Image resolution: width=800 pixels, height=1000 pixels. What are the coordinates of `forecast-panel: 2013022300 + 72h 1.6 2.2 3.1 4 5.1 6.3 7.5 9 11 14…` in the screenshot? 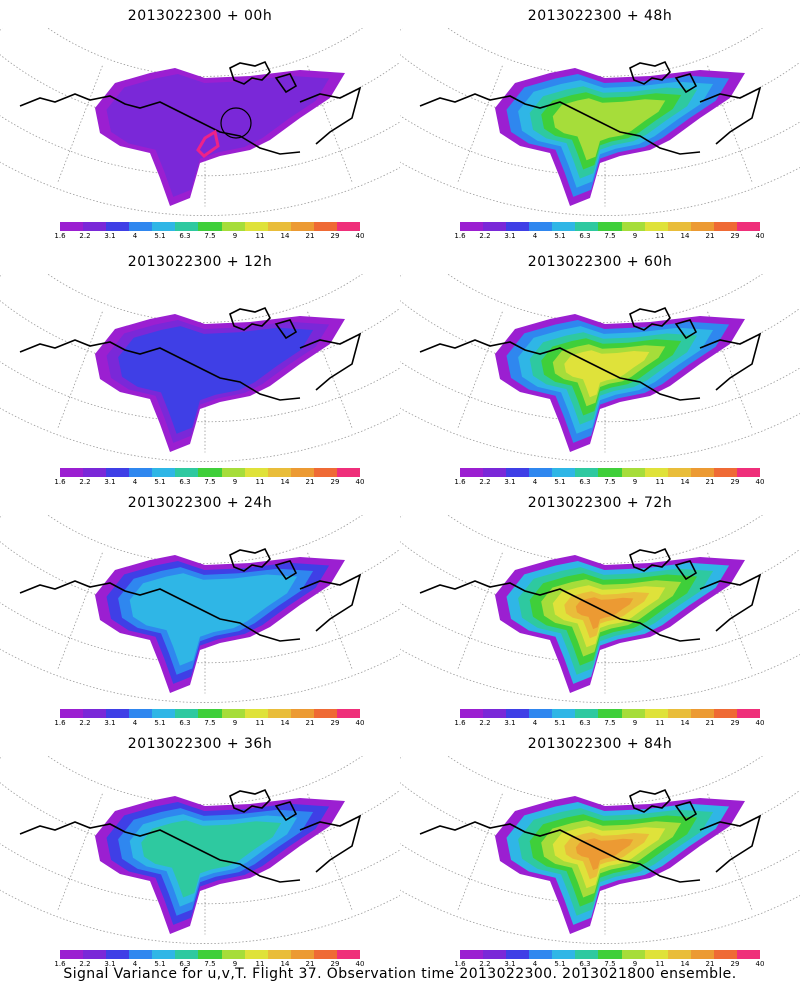 It's located at (600, 609).